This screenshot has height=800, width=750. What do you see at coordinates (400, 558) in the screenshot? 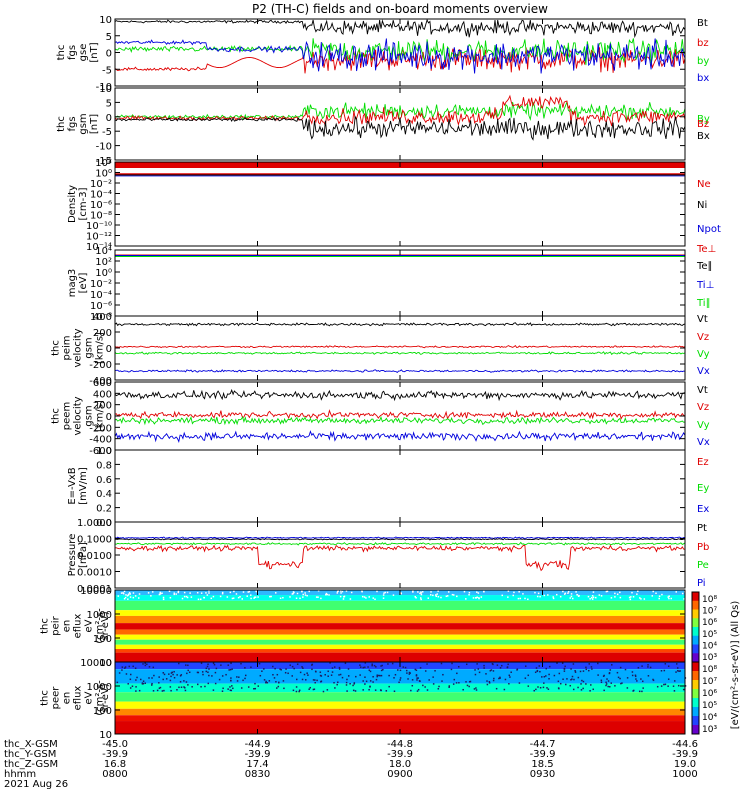
I see `series-Pb` at bounding box center [400, 558].